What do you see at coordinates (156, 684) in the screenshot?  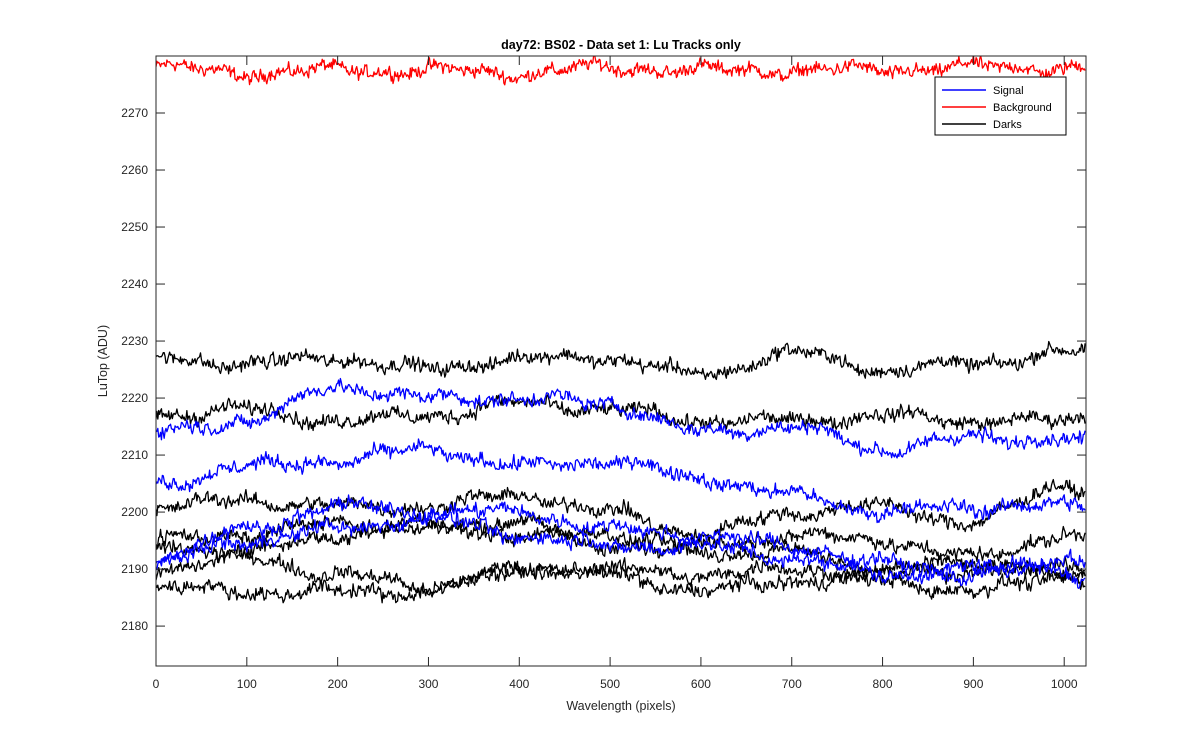 I see `x-tick-label: 0` at bounding box center [156, 684].